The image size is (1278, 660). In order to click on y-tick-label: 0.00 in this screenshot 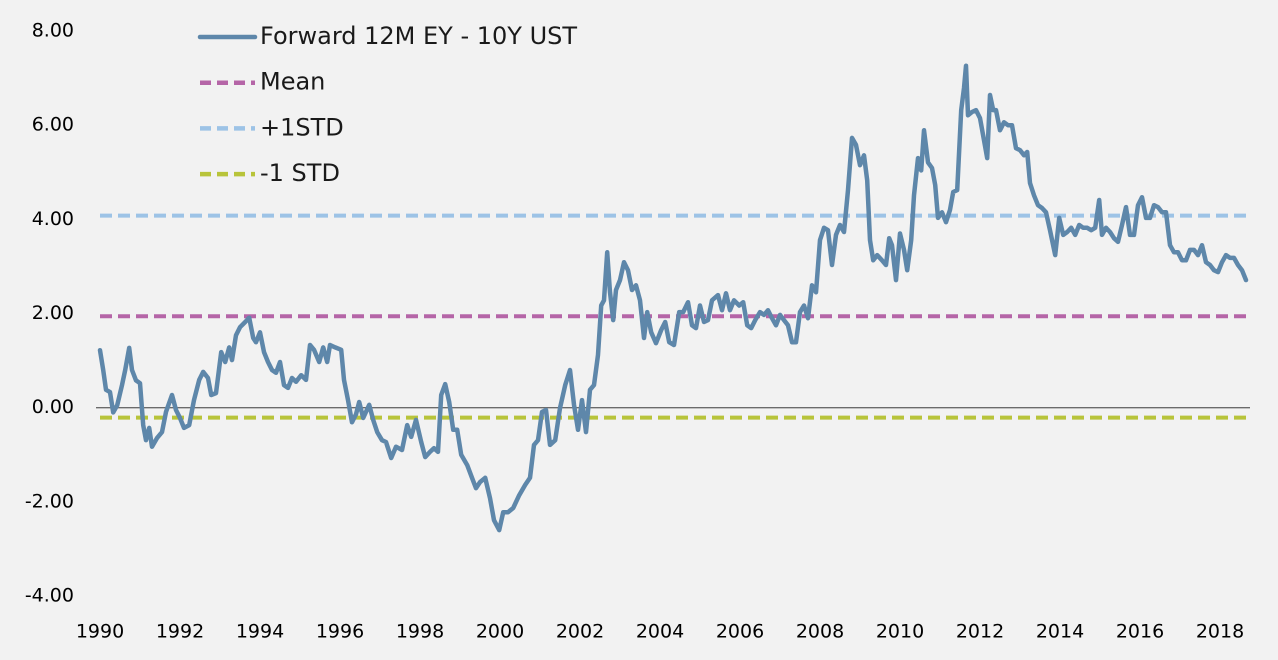, I will do `click(53, 407)`.